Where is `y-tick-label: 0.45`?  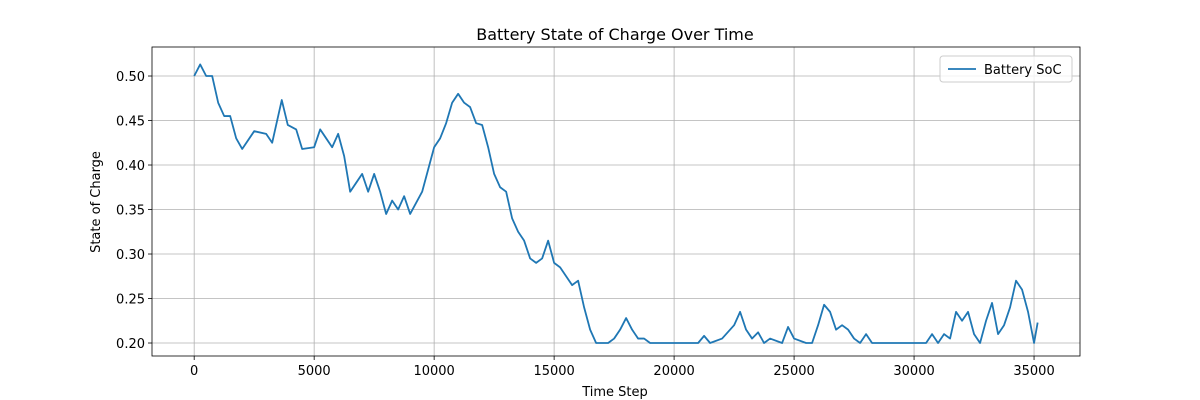
y-tick-label: 0.45 is located at coordinates (130, 122).